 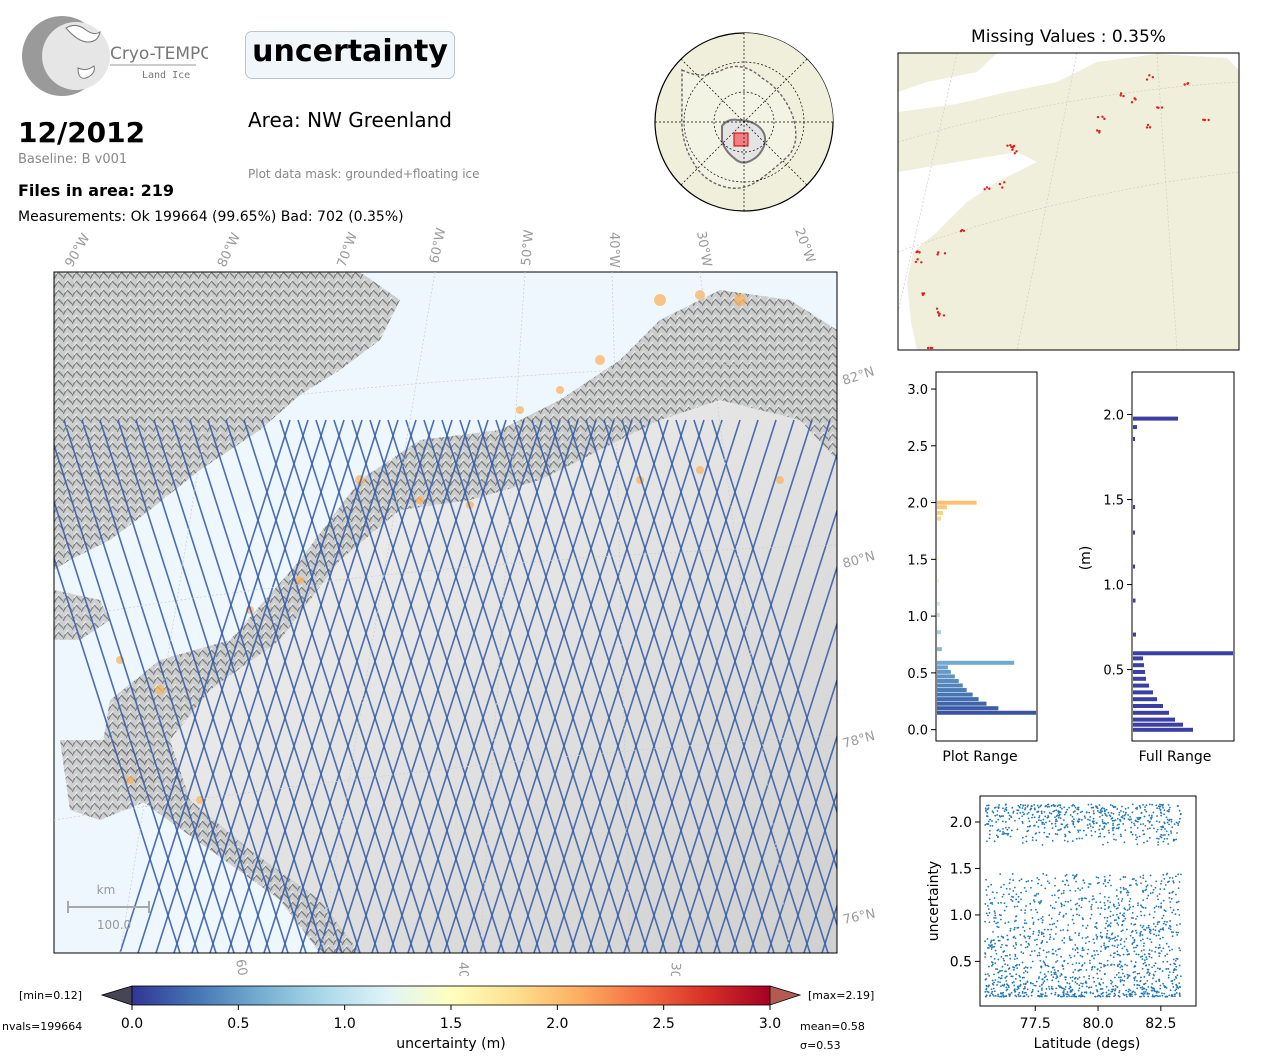 What do you see at coordinates (108, 907) in the screenshot?
I see `scale-bar: km 100.0` at bounding box center [108, 907].